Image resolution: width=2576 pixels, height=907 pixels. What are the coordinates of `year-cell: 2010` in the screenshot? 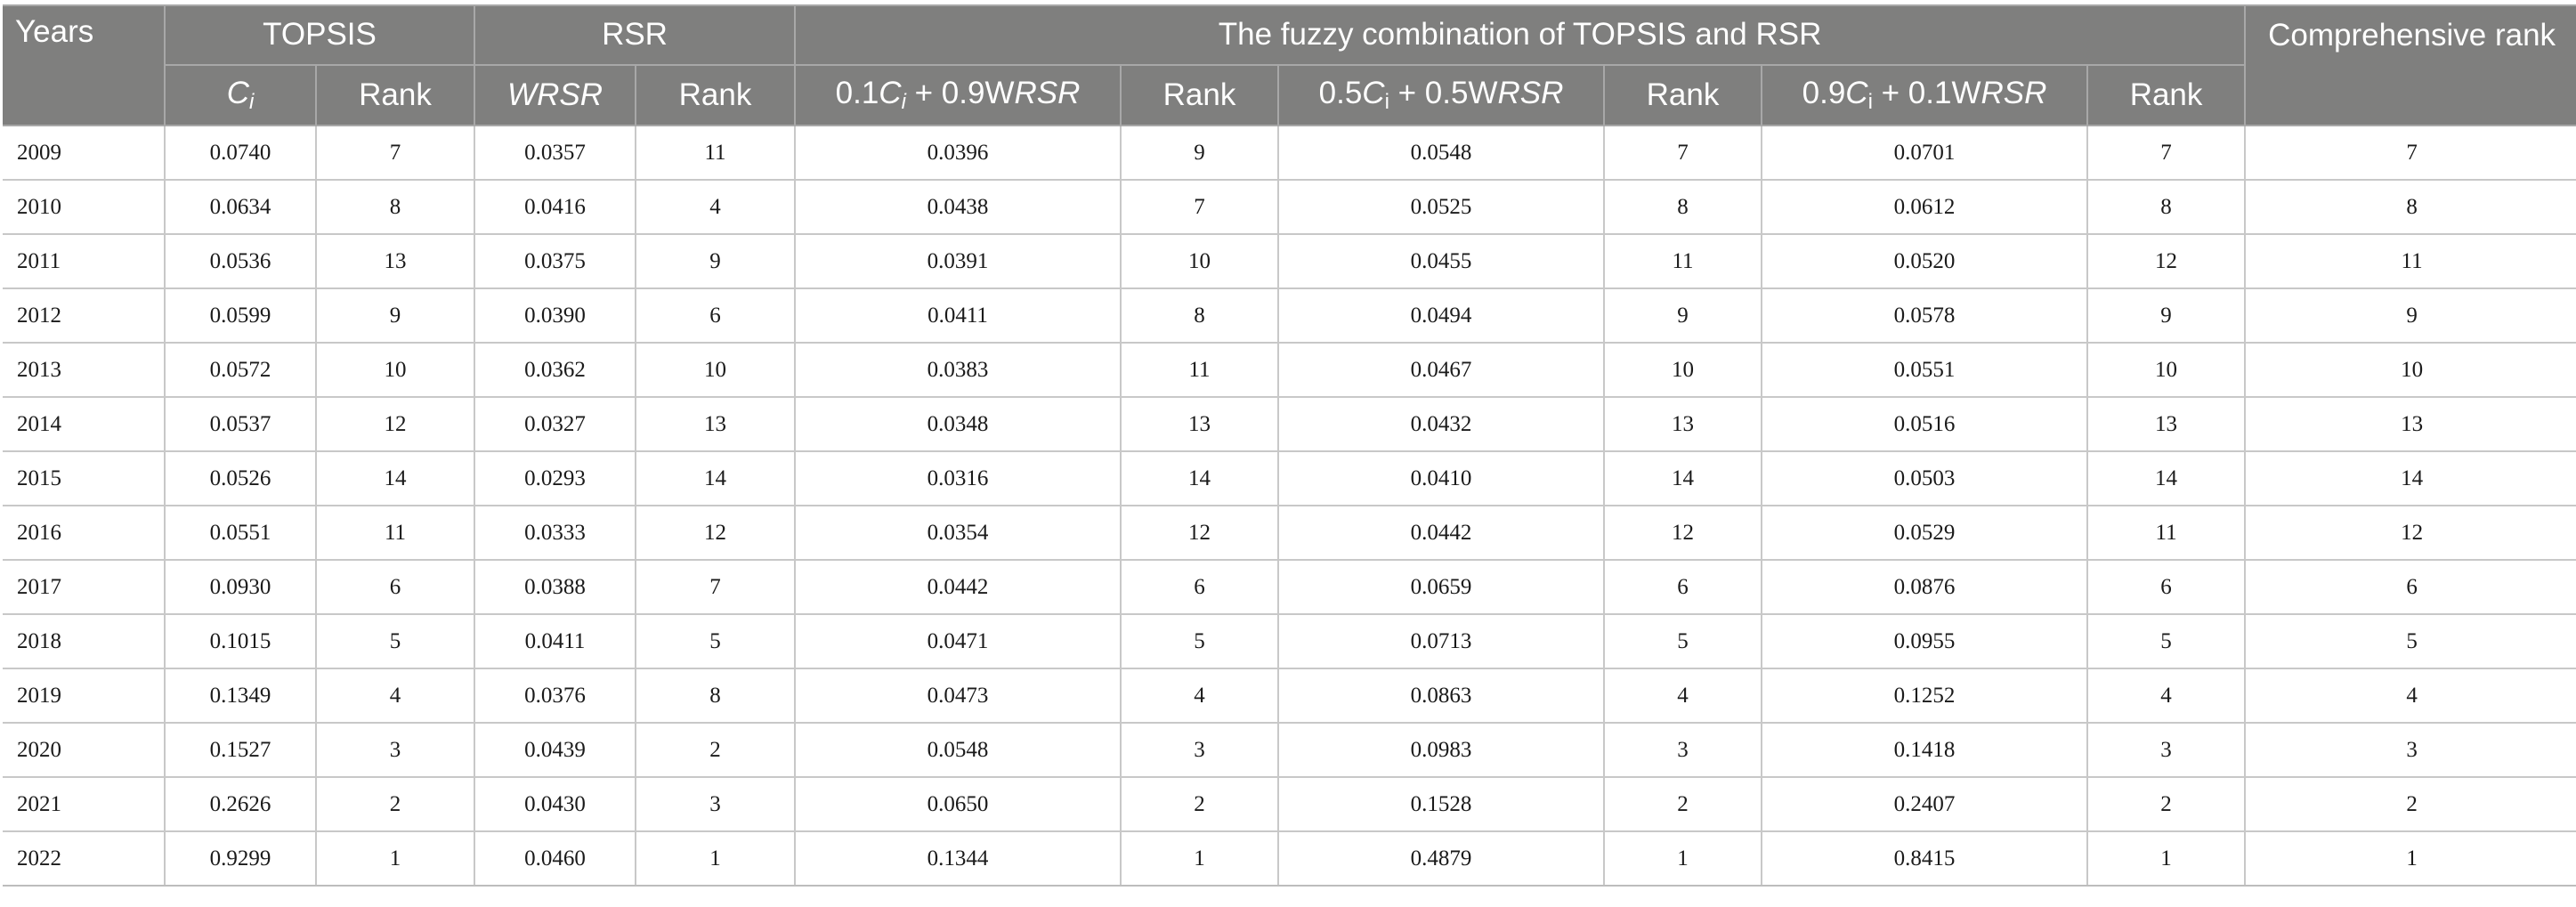 It's located at (84, 207).